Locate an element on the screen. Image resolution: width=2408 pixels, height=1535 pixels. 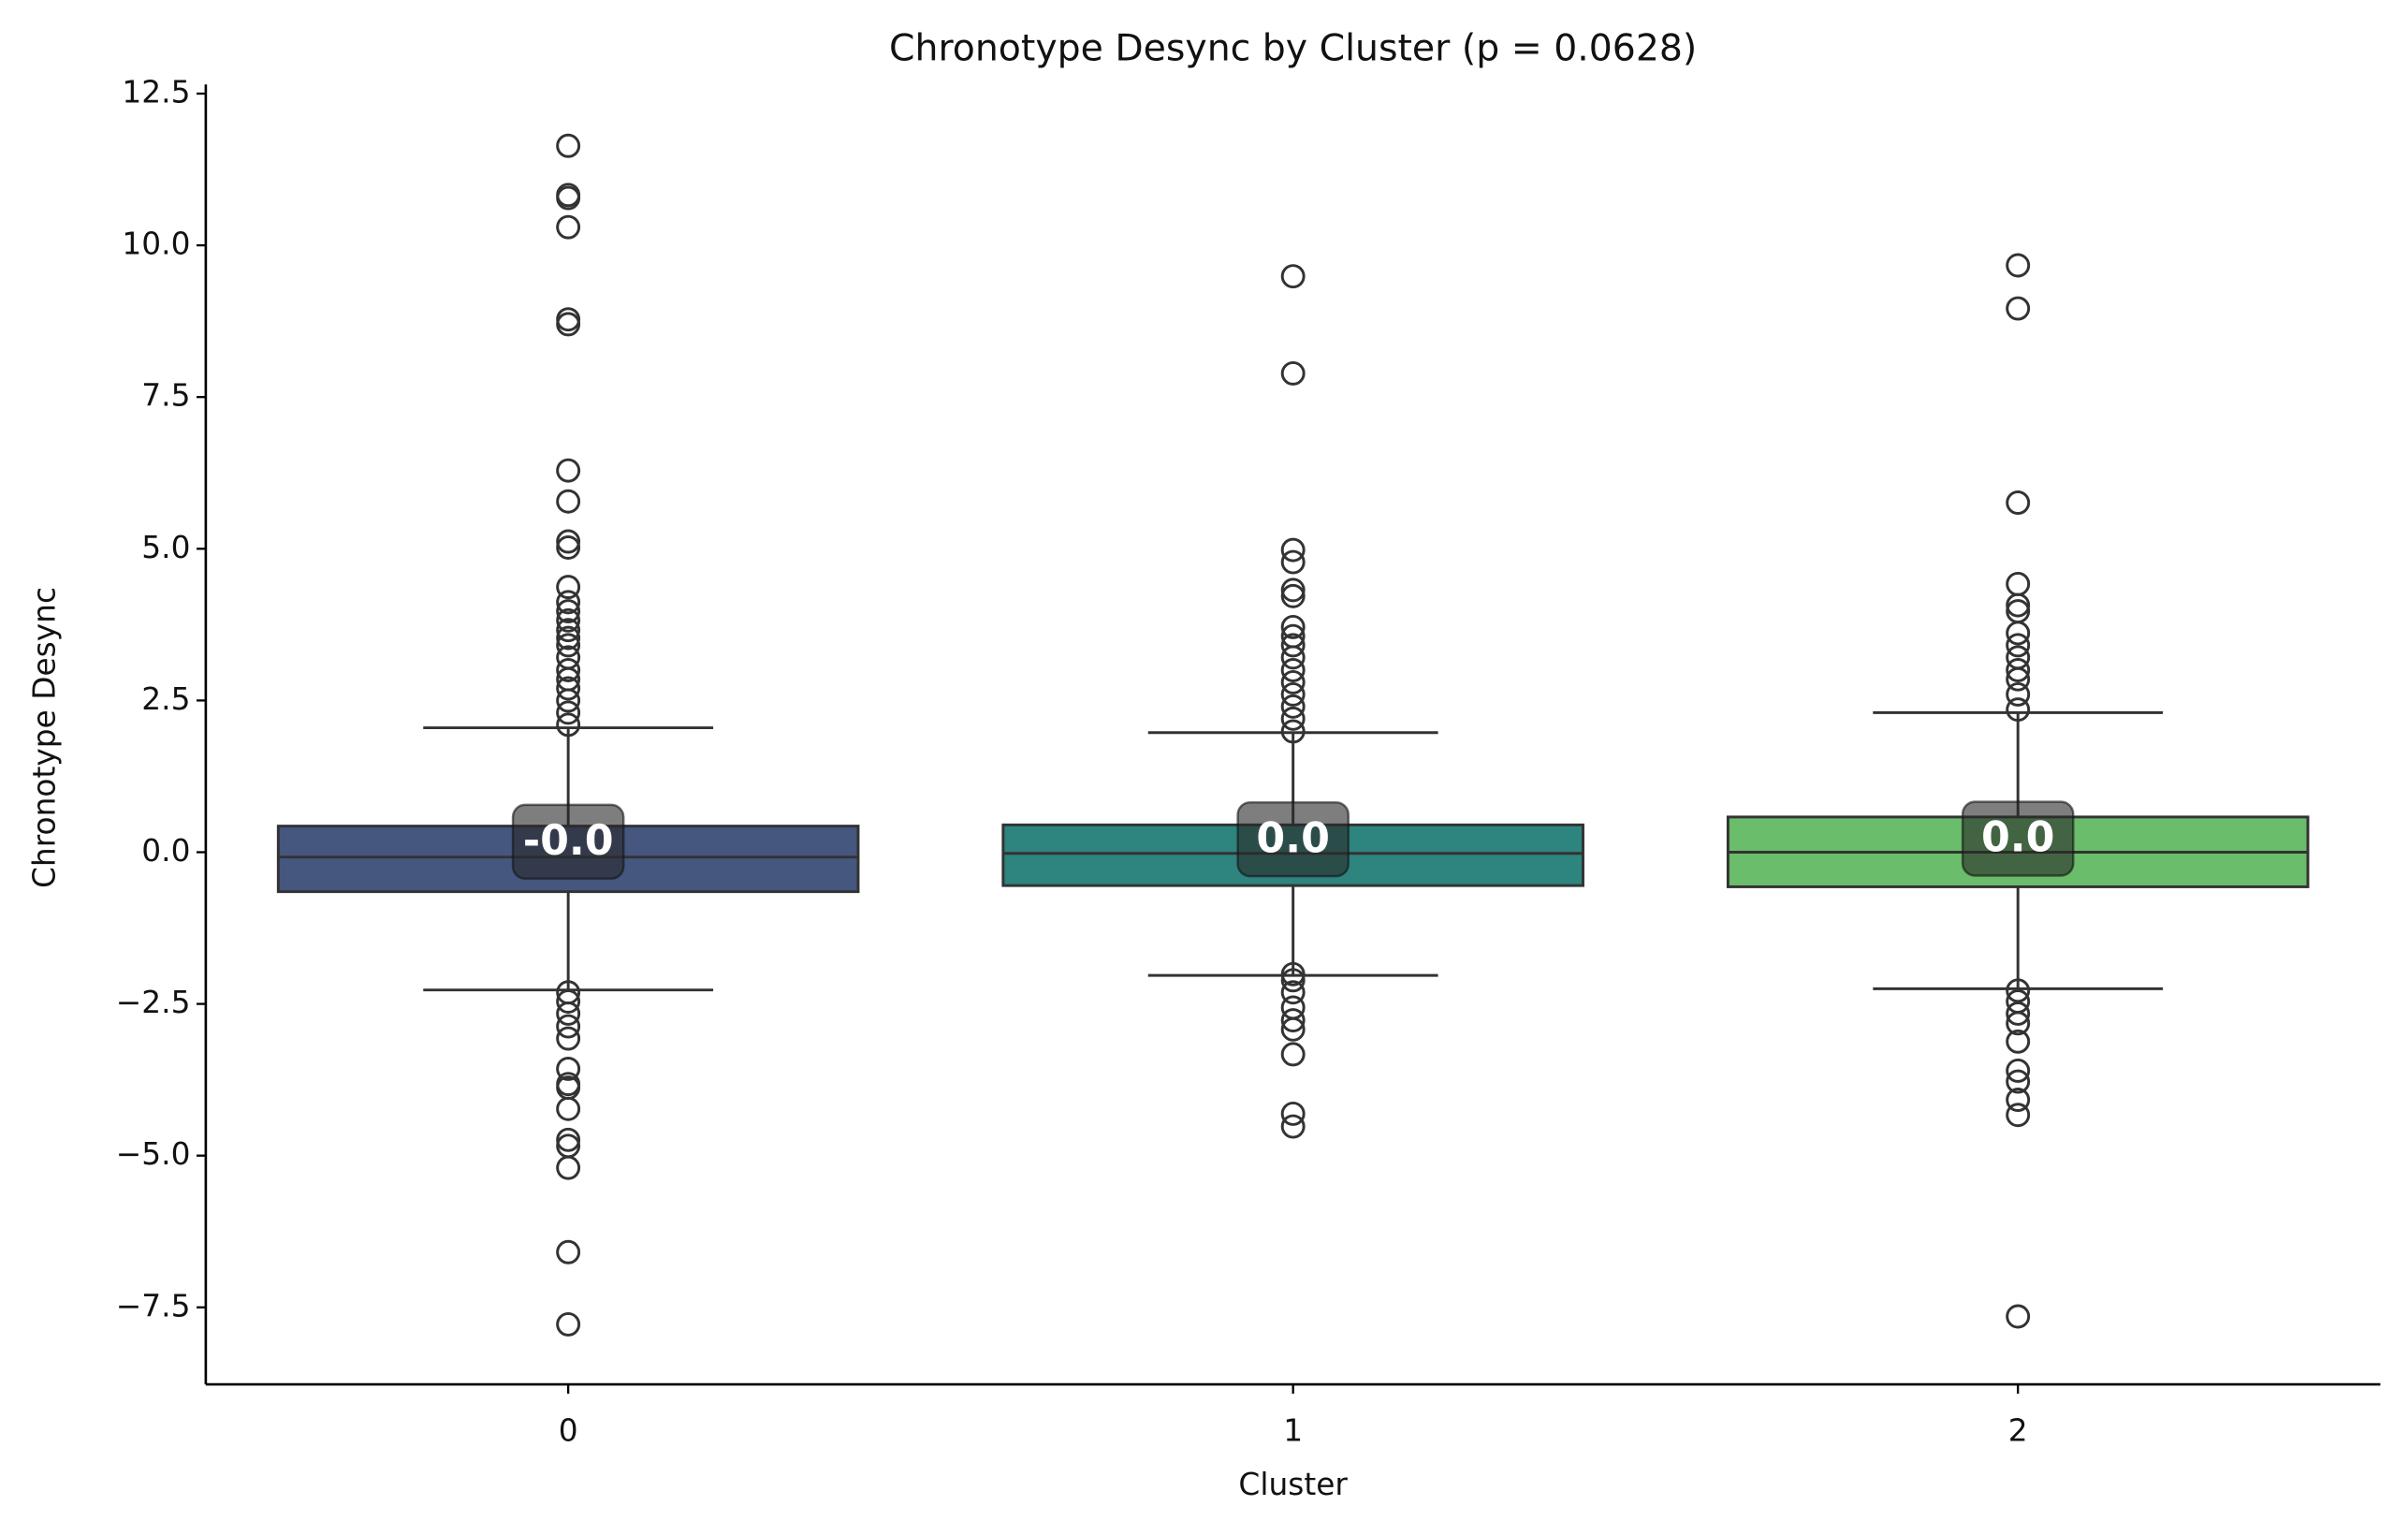
y-tick-label: 5.0 is located at coordinates (165, 547).